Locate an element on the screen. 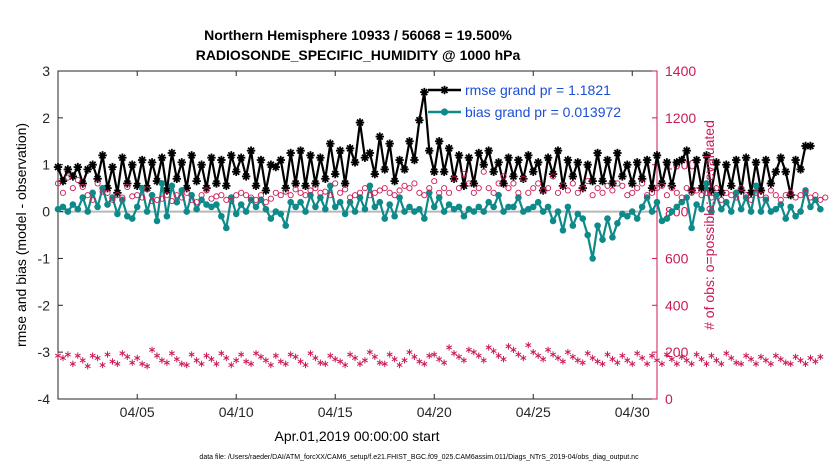  y-right-tick-label: 0 is located at coordinates (669, 399).